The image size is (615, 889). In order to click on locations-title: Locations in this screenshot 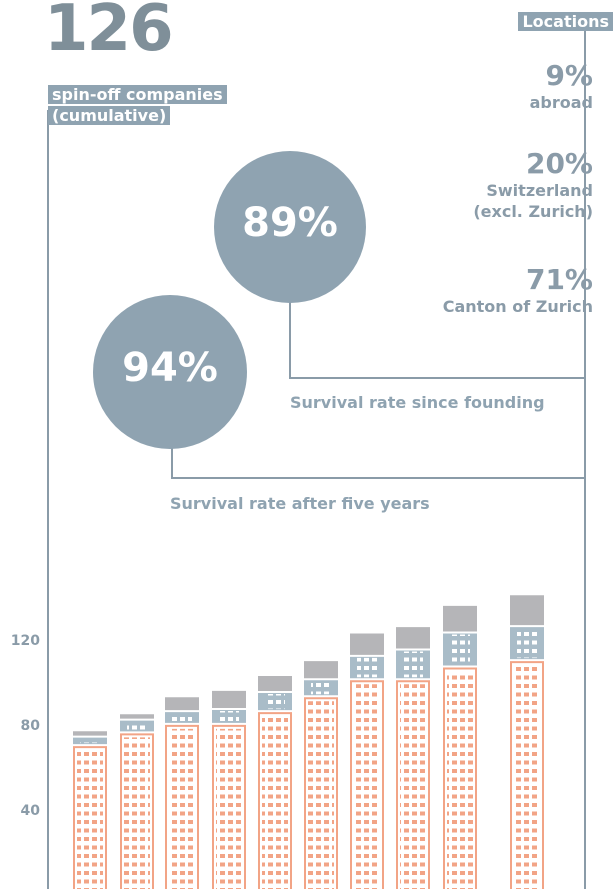, I will do `click(565, 21)`.